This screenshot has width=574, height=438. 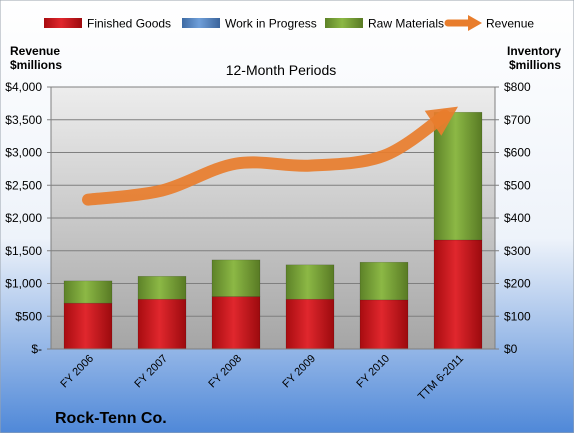 What do you see at coordinates (441, 121) in the screenshot?
I see `revenue-arrowhead` at bounding box center [441, 121].